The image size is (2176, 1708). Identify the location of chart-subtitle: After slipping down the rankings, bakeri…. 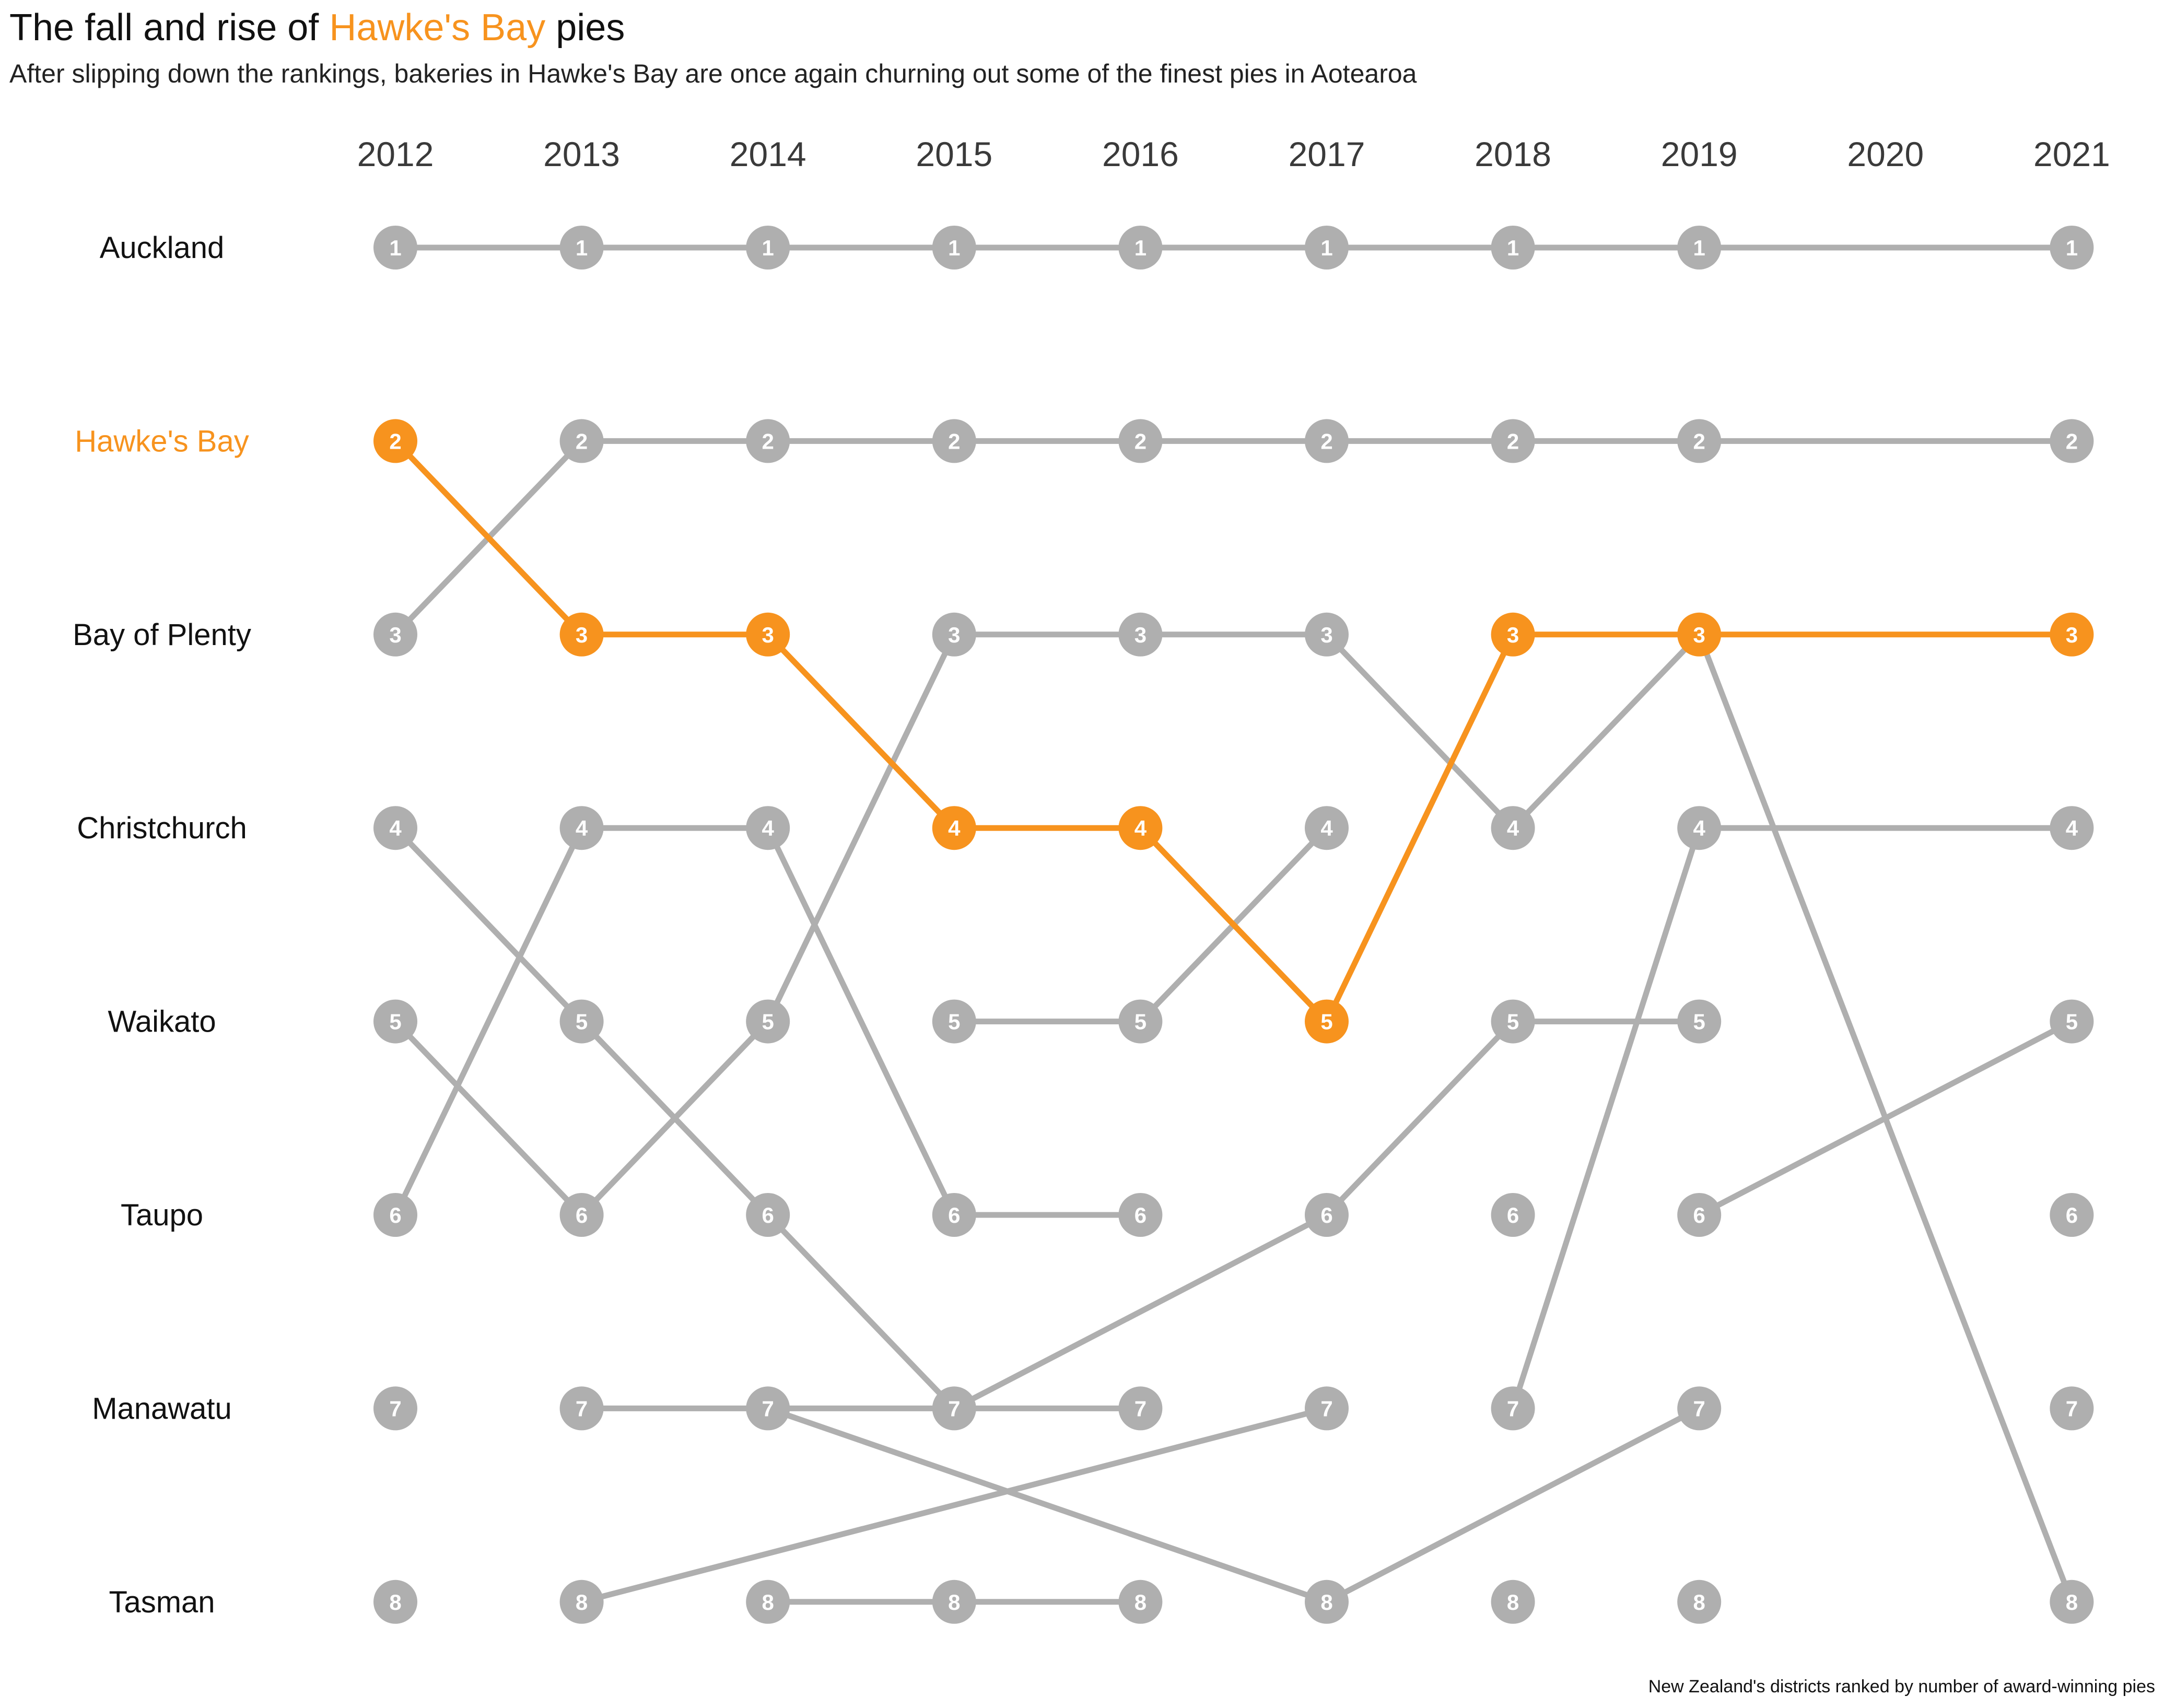
(713, 73).